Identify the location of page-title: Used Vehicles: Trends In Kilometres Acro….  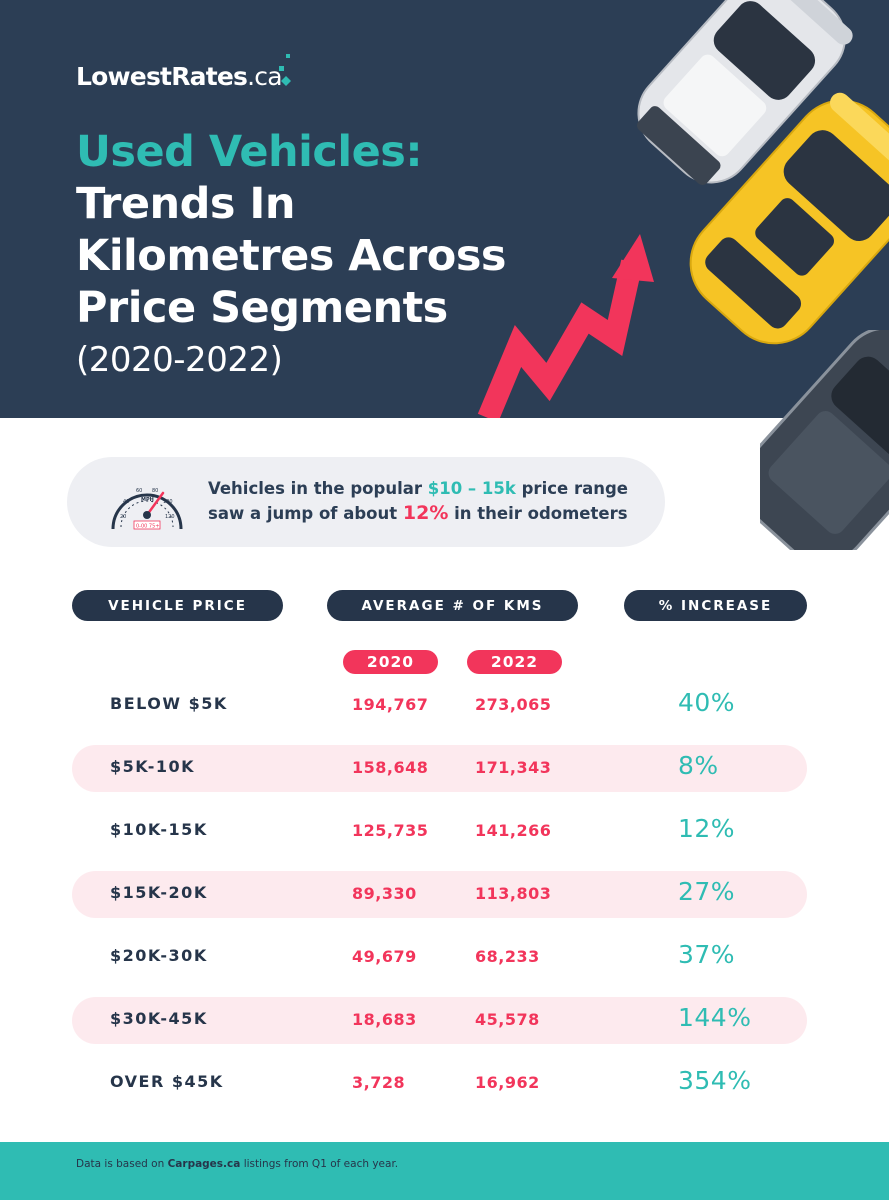
(291, 230).